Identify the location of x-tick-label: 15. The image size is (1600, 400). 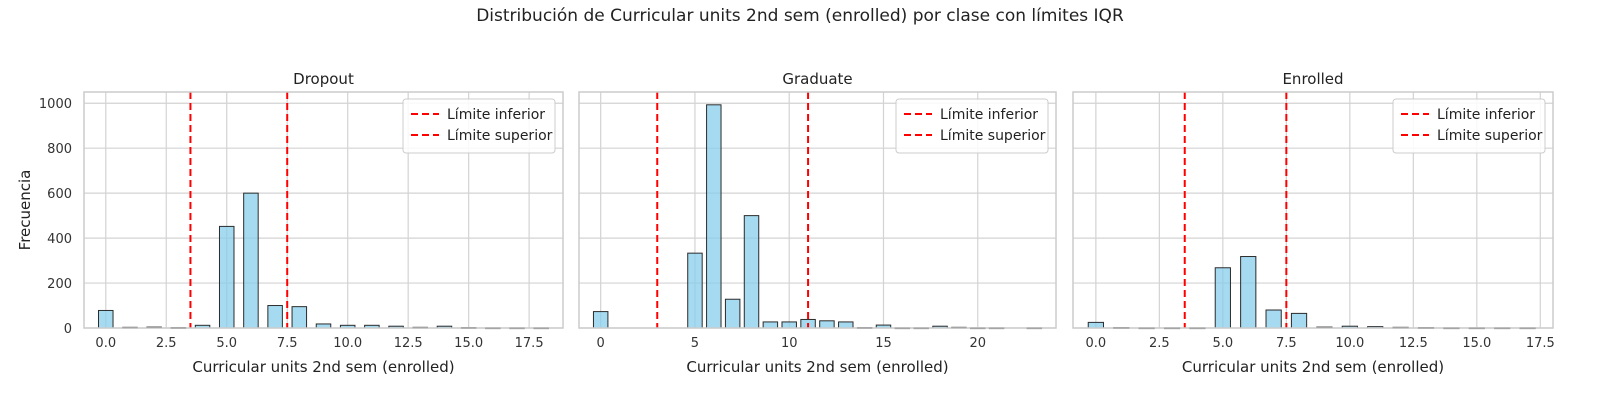
(883, 343).